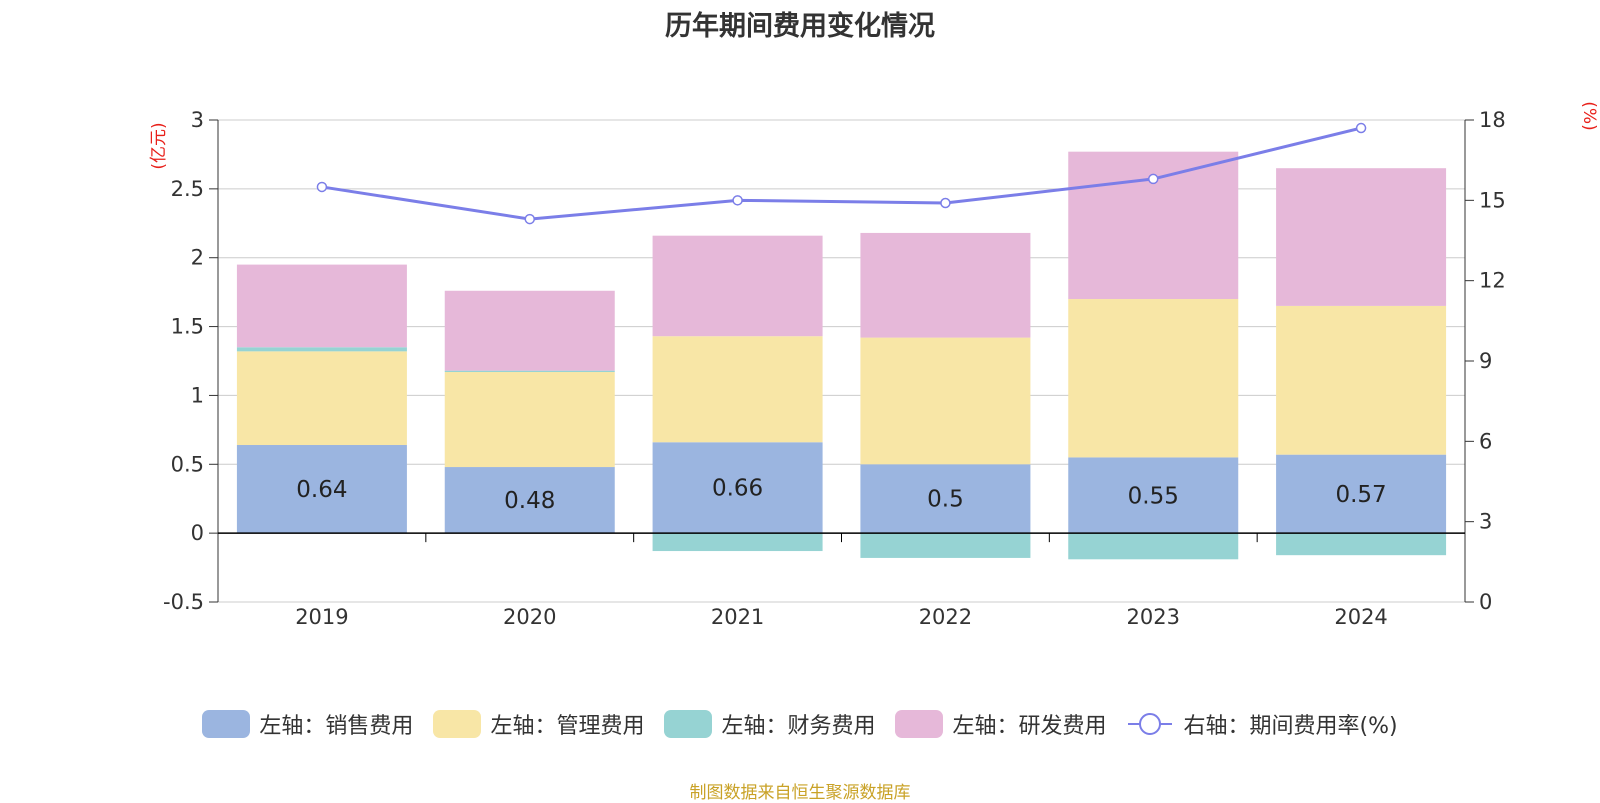 Image resolution: width=1600 pixels, height=803 pixels. What do you see at coordinates (1485, 361) in the screenshot?
I see `right-axis-tick-label: 9` at bounding box center [1485, 361].